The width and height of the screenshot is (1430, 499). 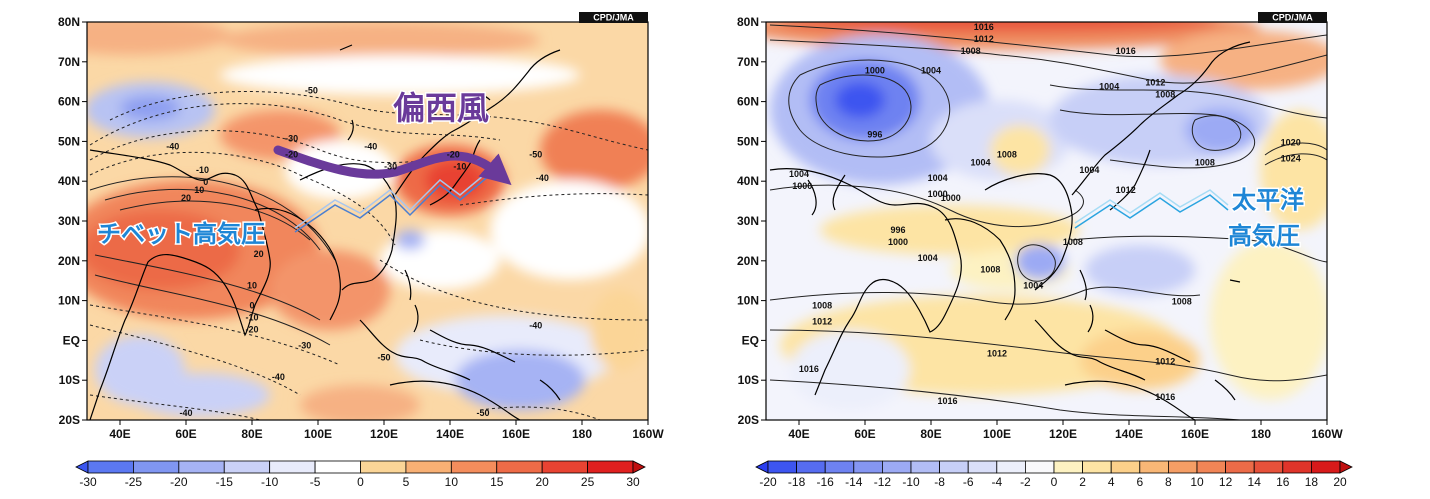 What do you see at coordinates (826, 482) in the screenshot?
I see `right-colorbar-tick-label: -16` at bounding box center [826, 482].